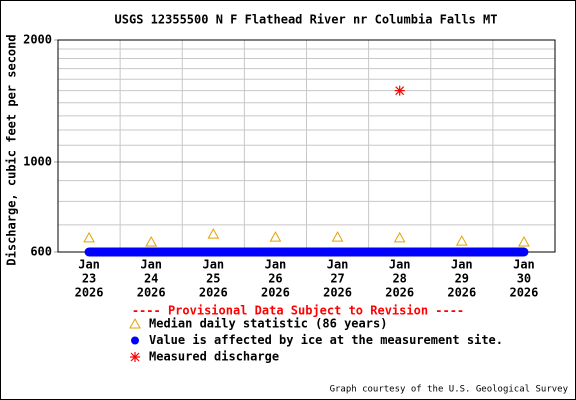 This screenshot has width=576, height=400. Describe the element at coordinates (151, 279) in the screenshot. I see `x-tick-label: 24` at that location.